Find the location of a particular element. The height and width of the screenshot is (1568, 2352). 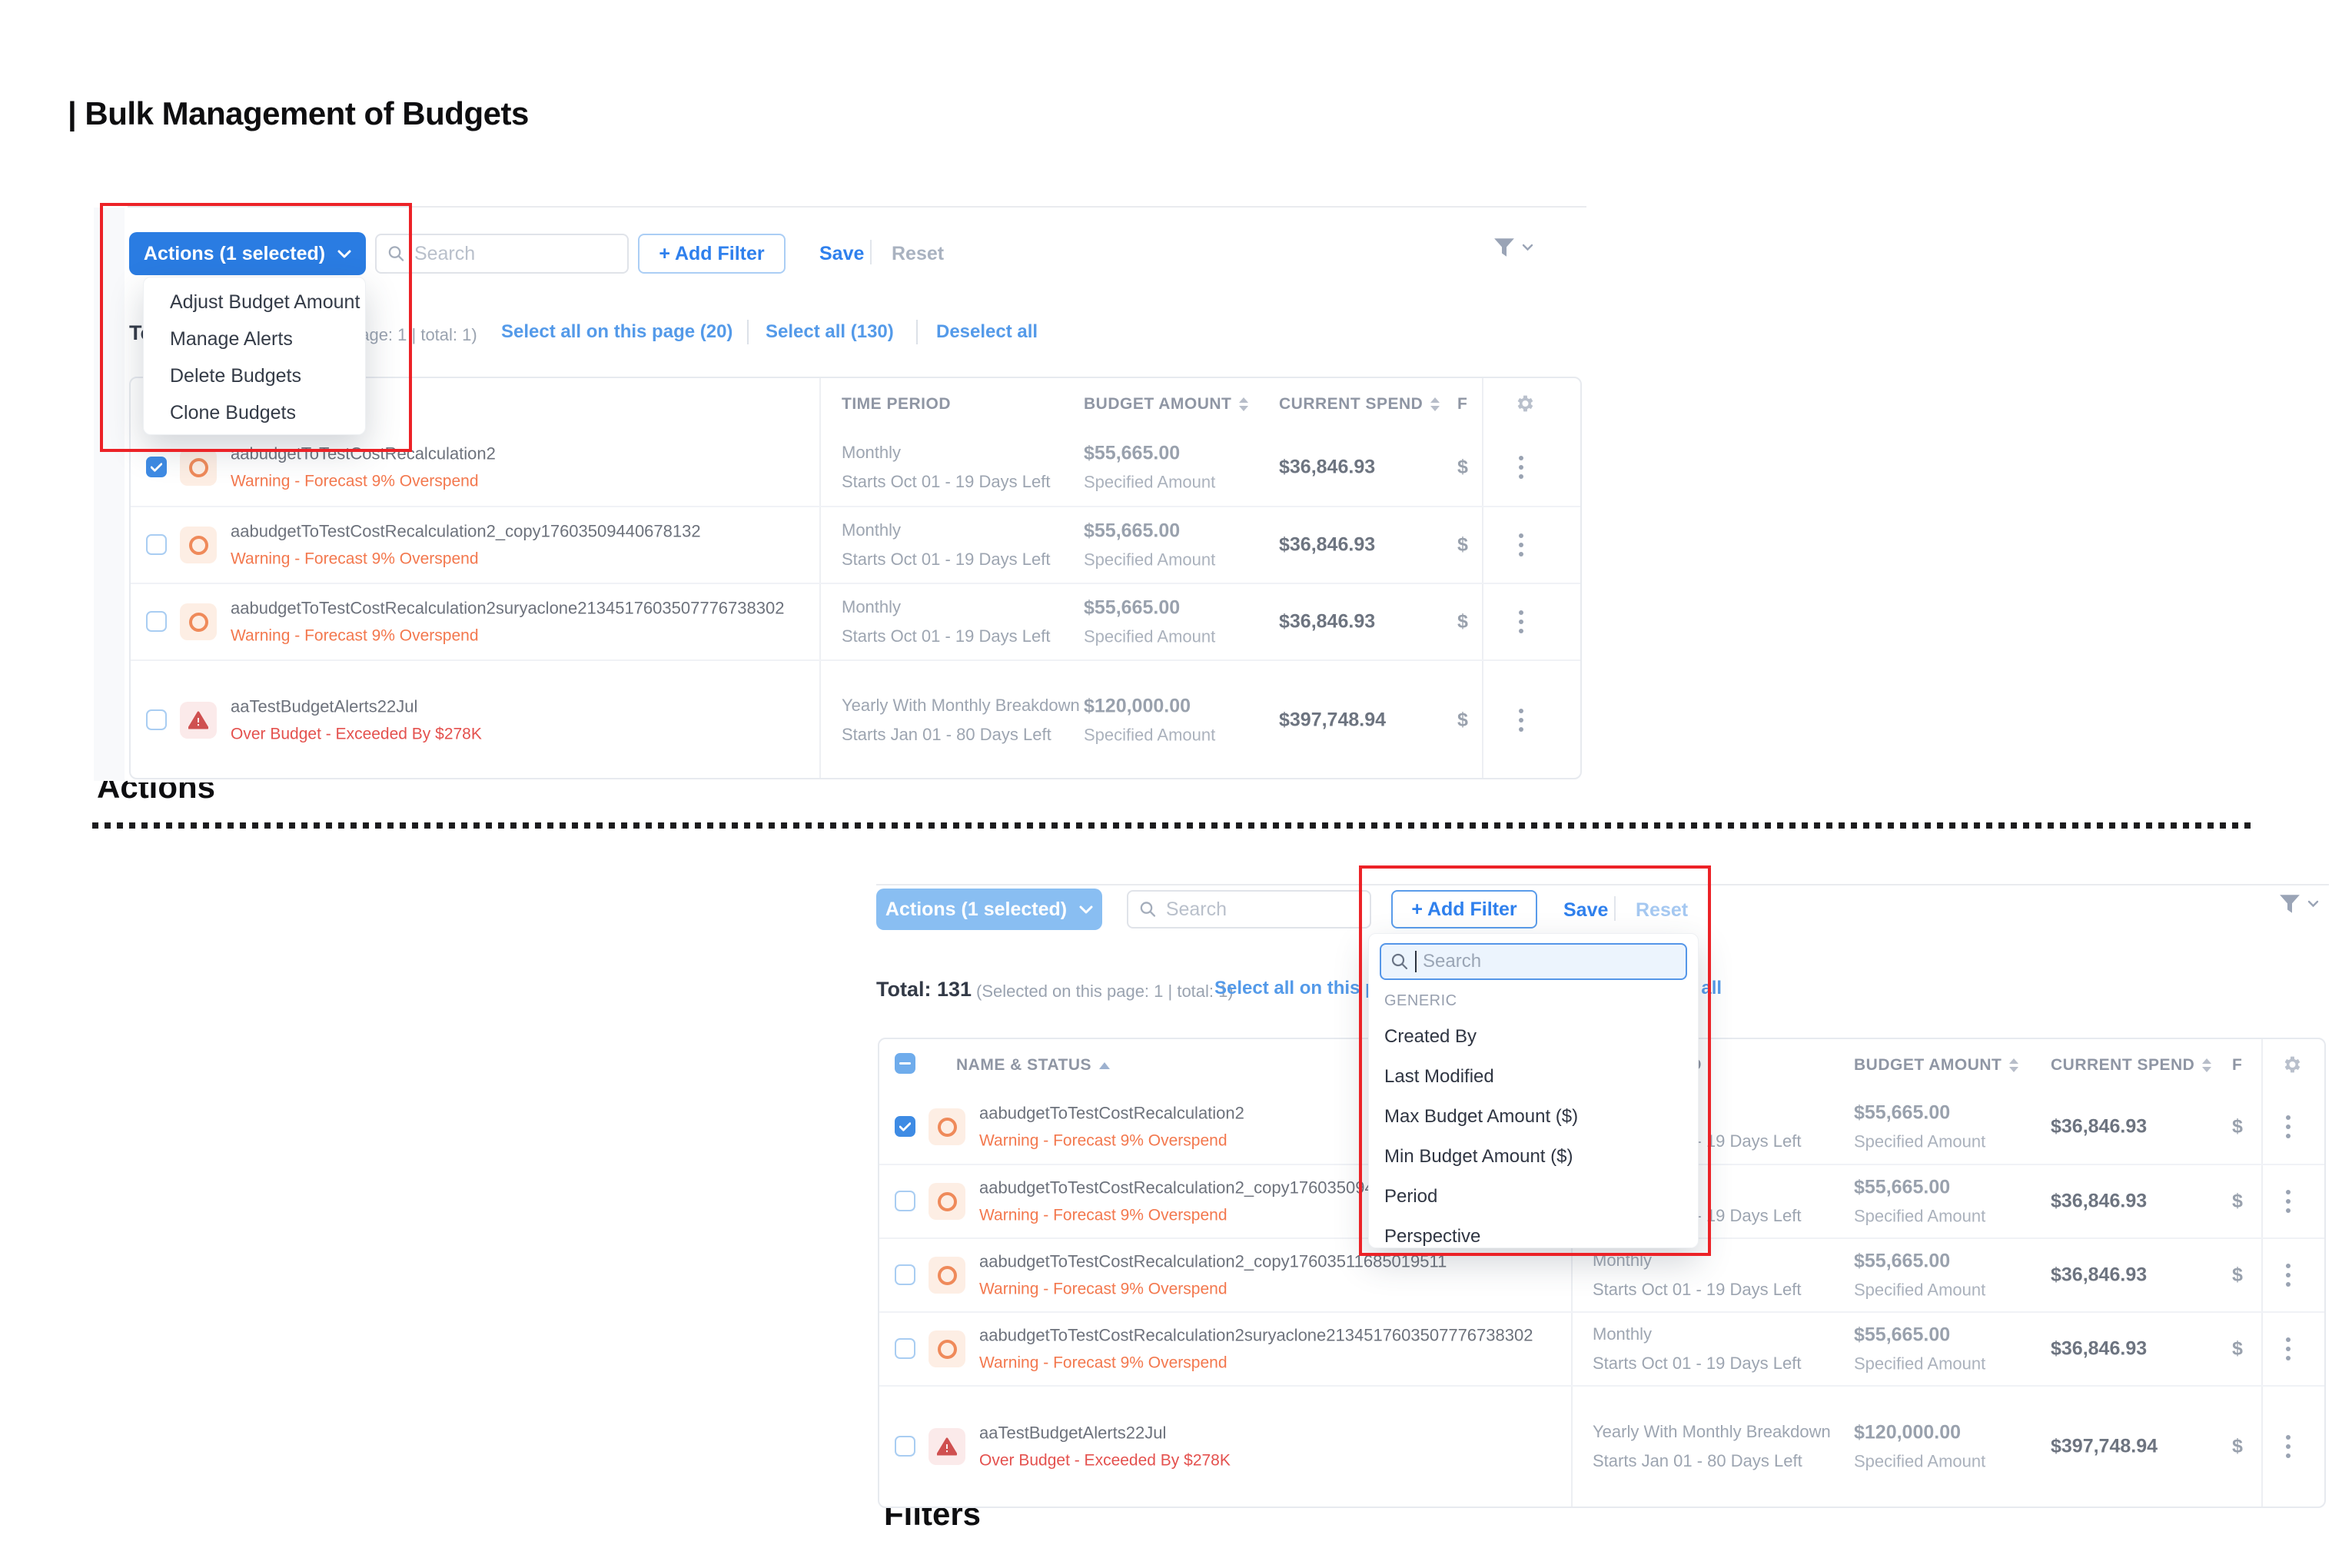

select-all-page-link: Select all on this page (20) is located at coordinates (617, 331).